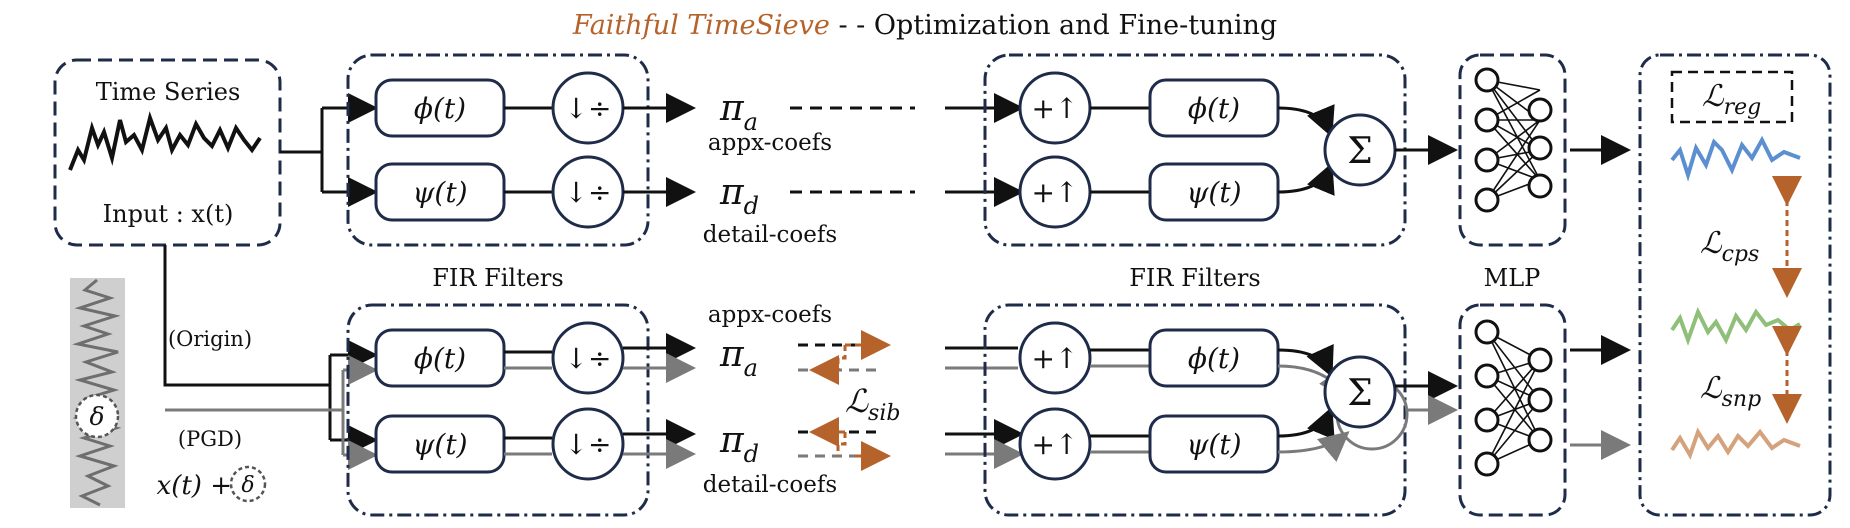 Image resolution: width=1850 pixels, height=528 pixels. I want to click on fir-label-right: FIR Filters, so click(1194, 278).